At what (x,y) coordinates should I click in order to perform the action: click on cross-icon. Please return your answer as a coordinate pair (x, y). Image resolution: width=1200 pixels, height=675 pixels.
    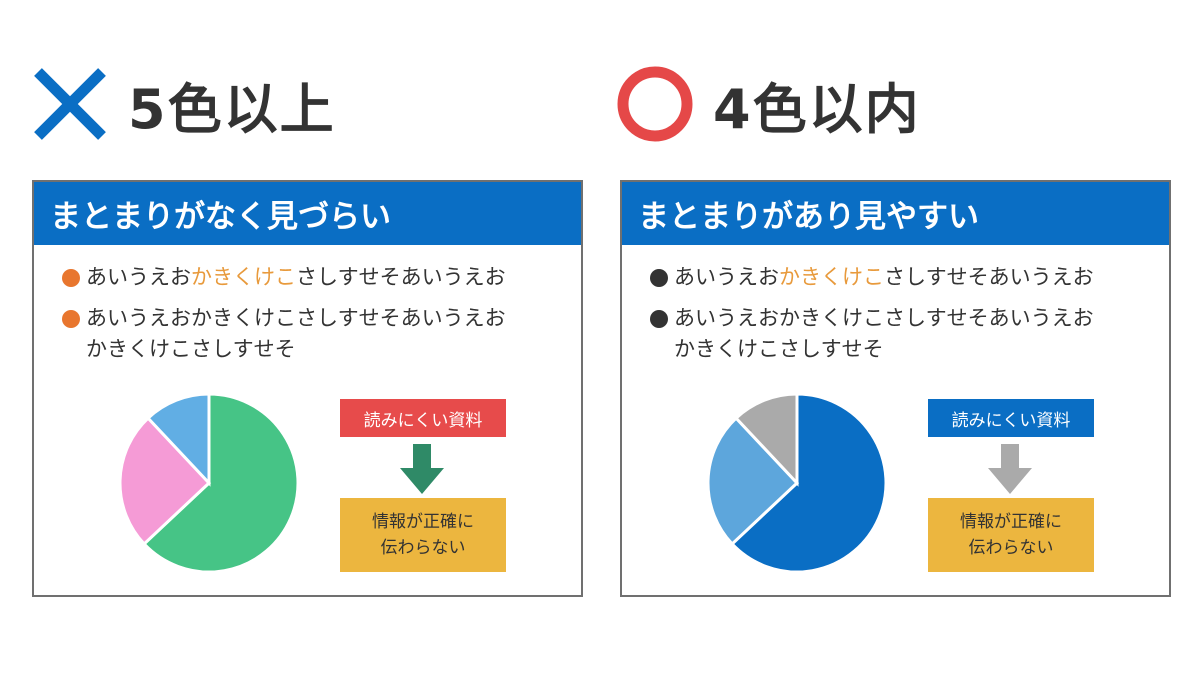
    Looking at the image, I should click on (70, 104).